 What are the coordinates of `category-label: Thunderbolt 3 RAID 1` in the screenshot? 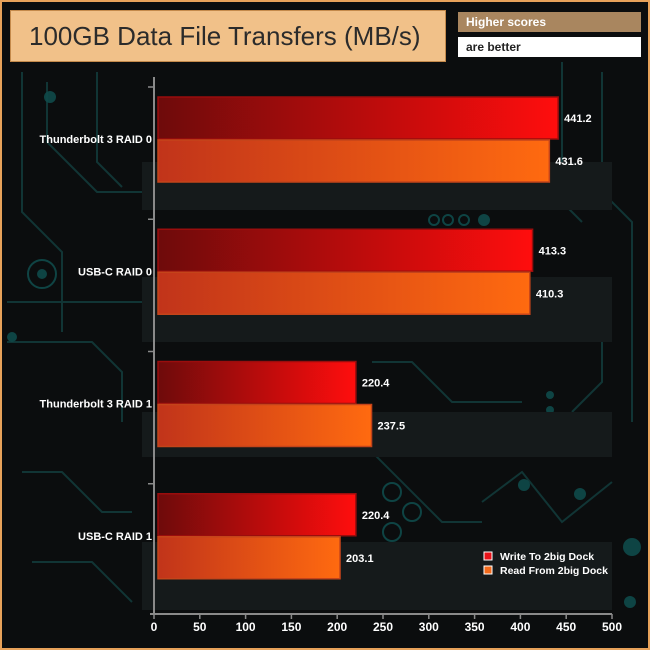 It's located at (96, 405).